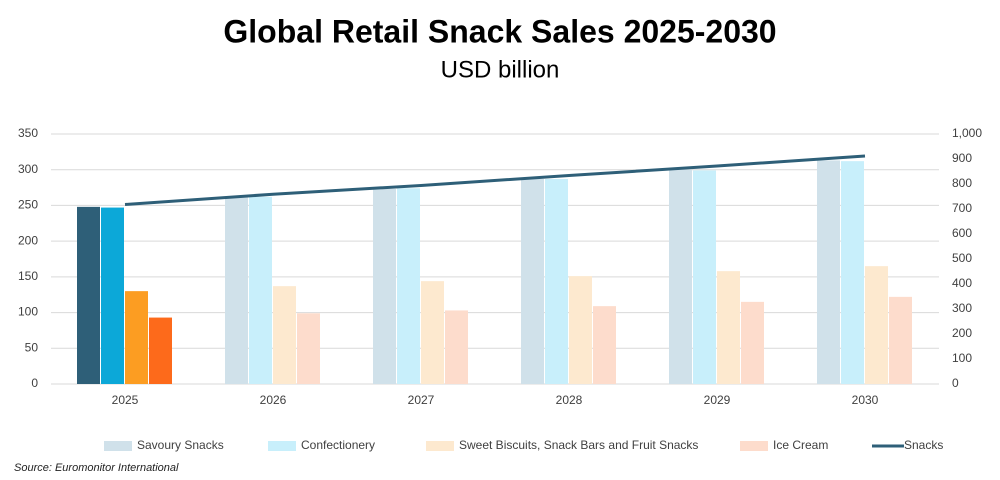 The height and width of the screenshot is (480, 1000). Describe the element at coordinates (499, 31) in the screenshot. I see `chart-title: Global Retail Snack Sales 2025-2030` at that location.